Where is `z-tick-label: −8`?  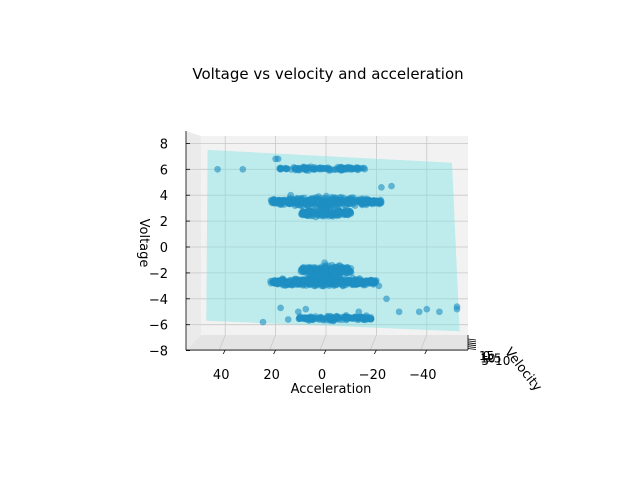
z-tick-label: −8 is located at coordinates (158, 352).